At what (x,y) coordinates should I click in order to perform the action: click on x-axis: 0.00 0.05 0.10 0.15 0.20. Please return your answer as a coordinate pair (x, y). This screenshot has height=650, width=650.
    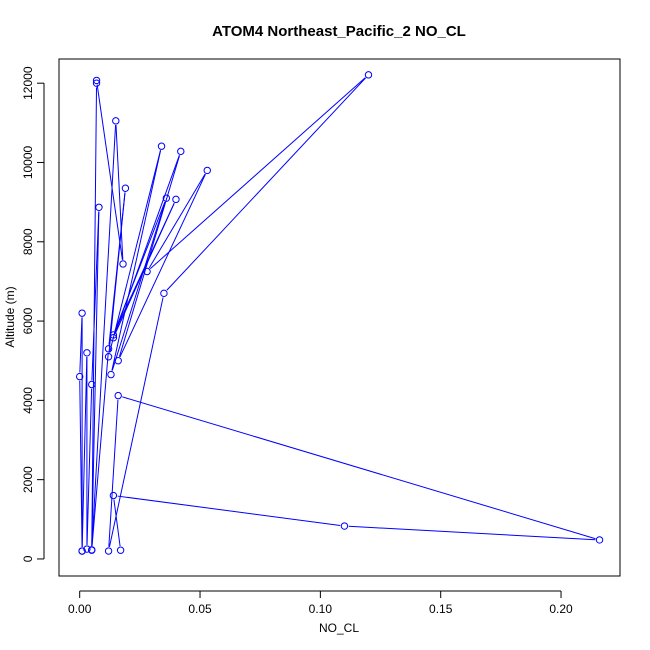
    Looking at the image, I should click on (320, 603).